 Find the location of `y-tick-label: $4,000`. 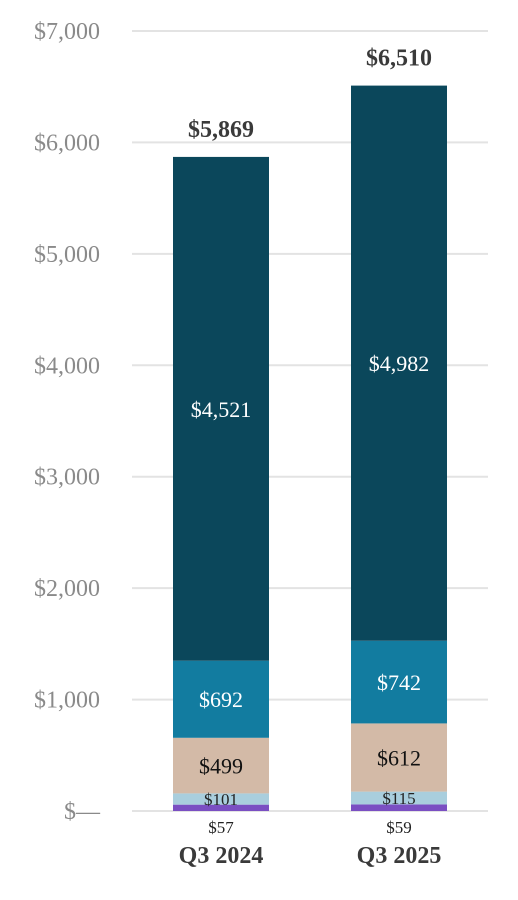

y-tick-label: $4,000 is located at coordinates (67, 366).